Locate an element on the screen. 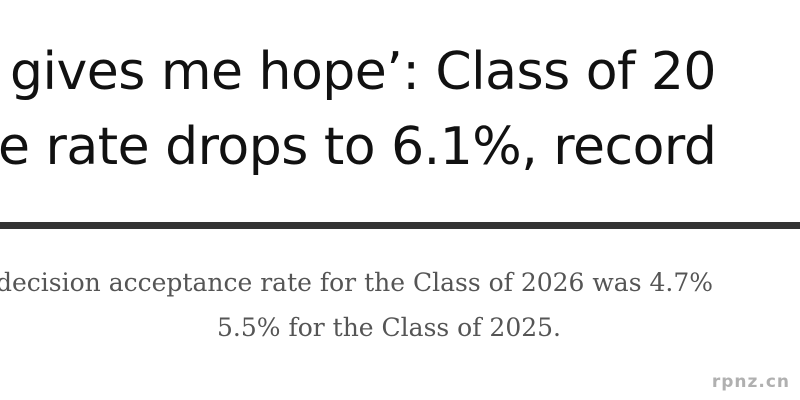  divider is located at coordinates (400, 225).